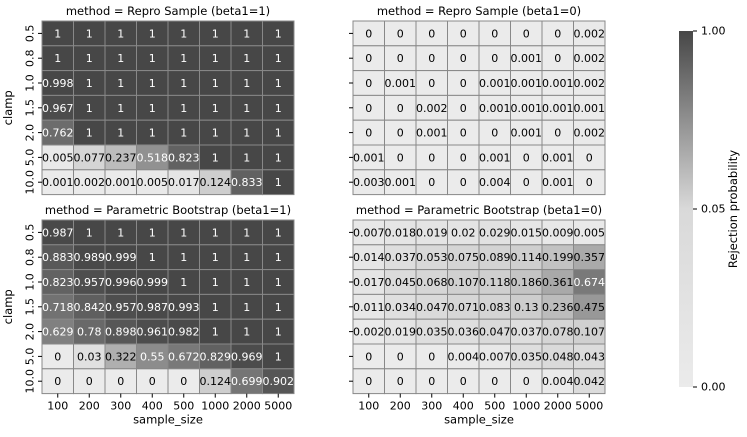 Image resolution: width=747 pixels, height=437 pixels. I want to click on cell-label: 0.124, so click(216, 182).